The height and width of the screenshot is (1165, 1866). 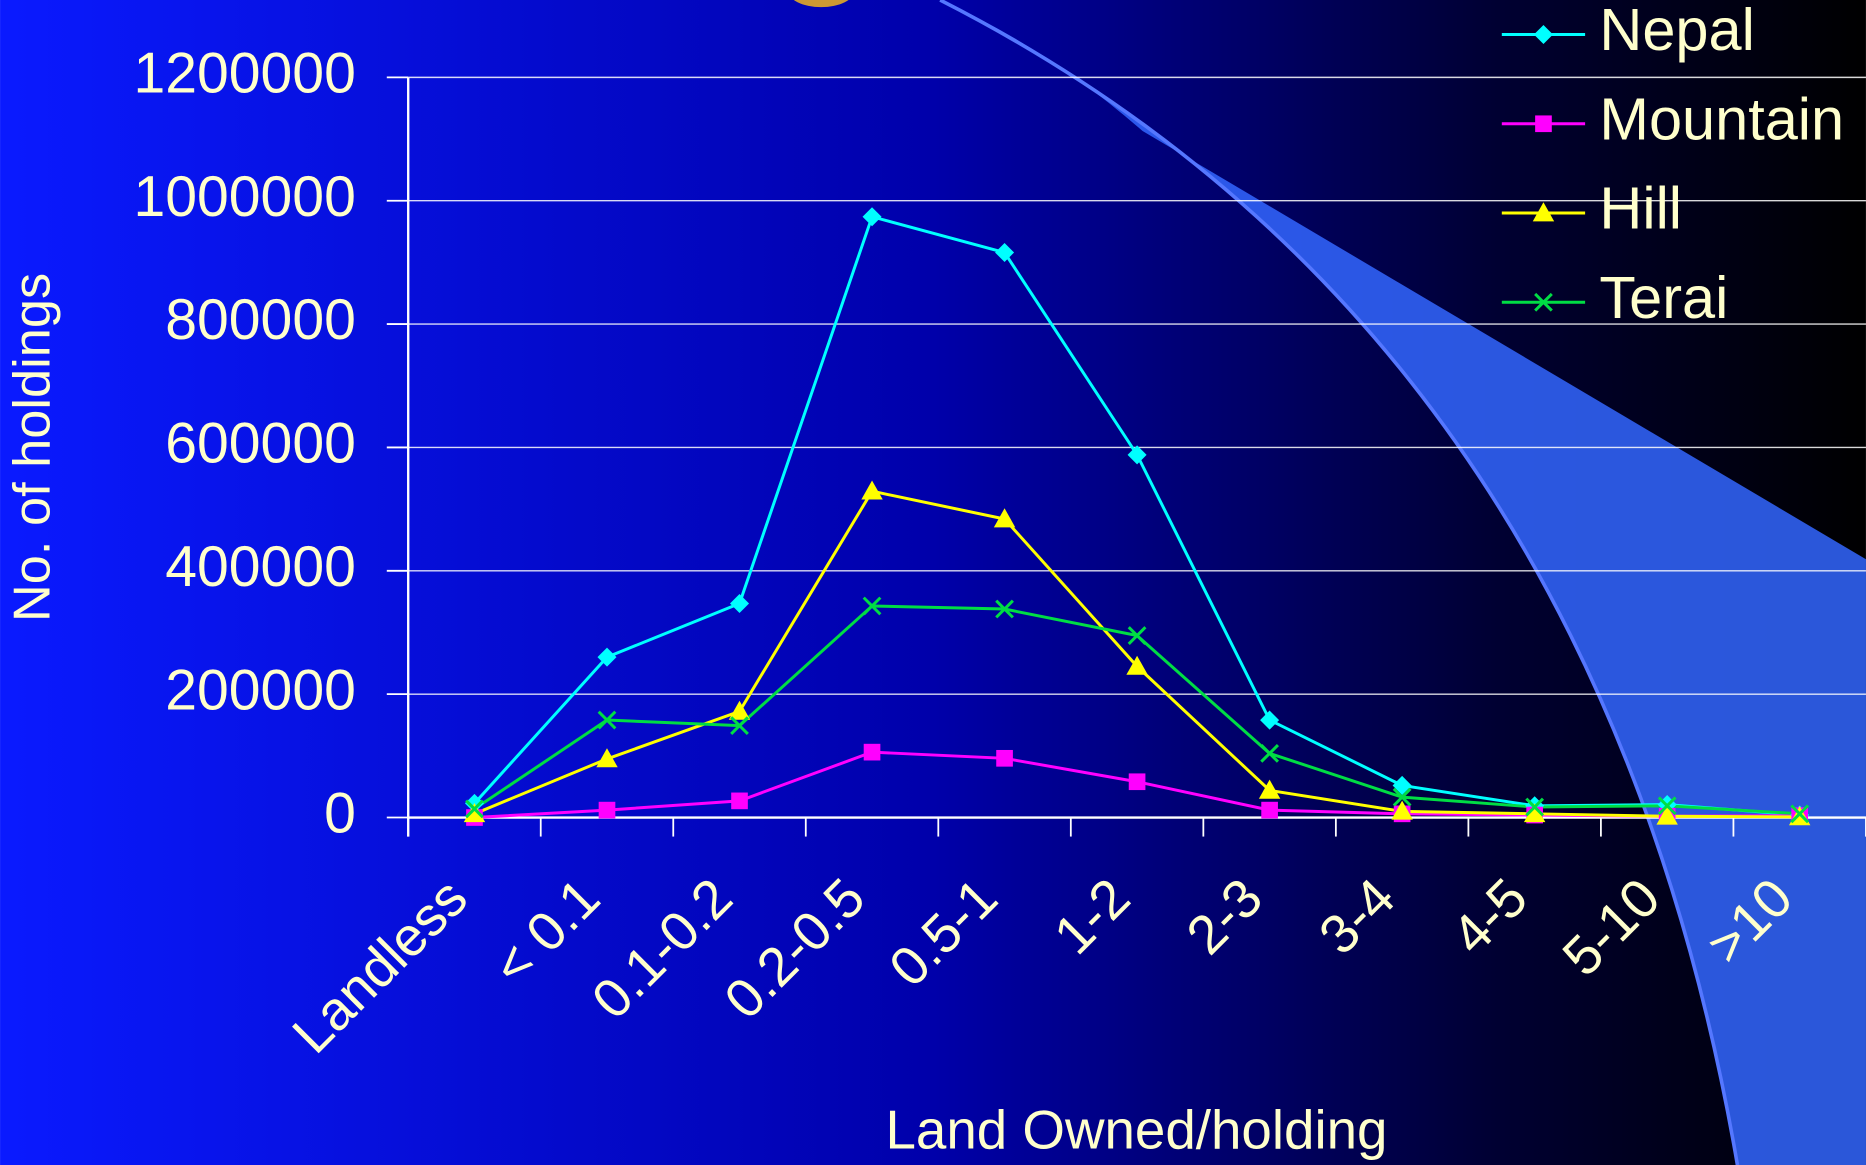 What do you see at coordinates (260, 444) in the screenshot?
I see `y-tick-label: 600000` at bounding box center [260, 444].